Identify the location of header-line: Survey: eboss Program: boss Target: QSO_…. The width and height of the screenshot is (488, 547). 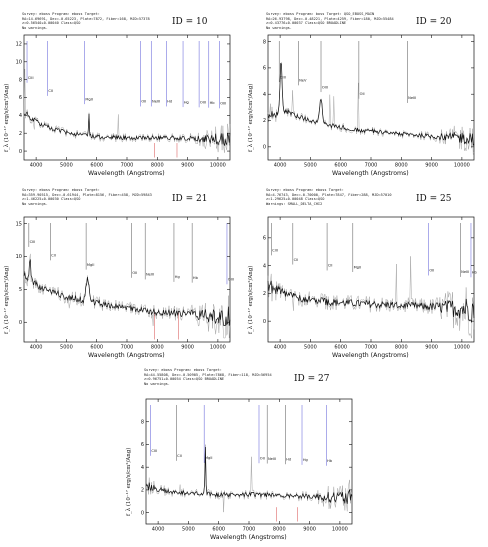
(320, 14).